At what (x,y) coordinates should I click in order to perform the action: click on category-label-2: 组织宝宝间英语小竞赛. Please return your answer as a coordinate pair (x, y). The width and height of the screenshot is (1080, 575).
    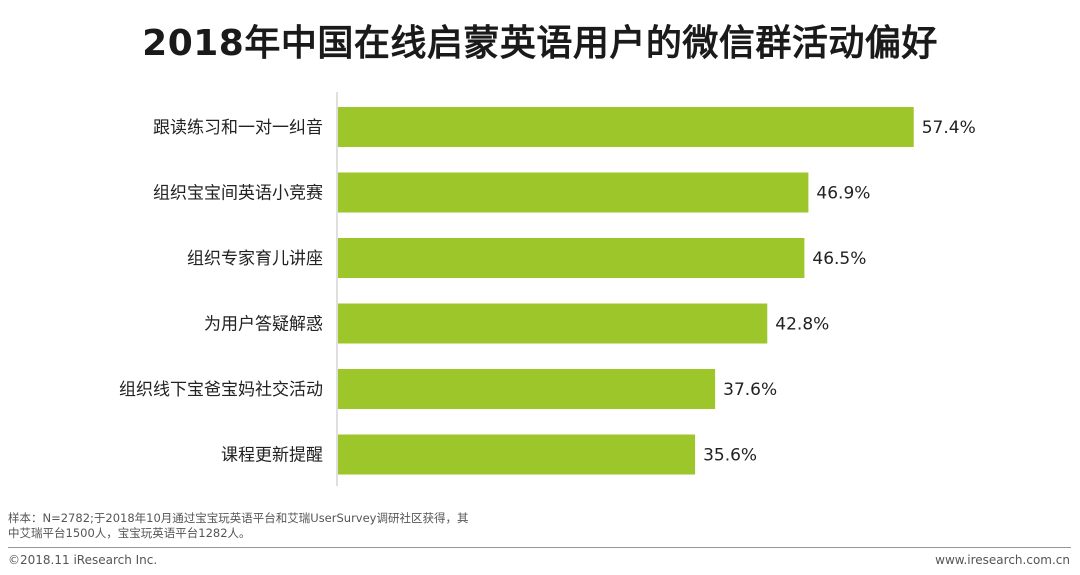
    Looking at the image, I should click on (238, 193).